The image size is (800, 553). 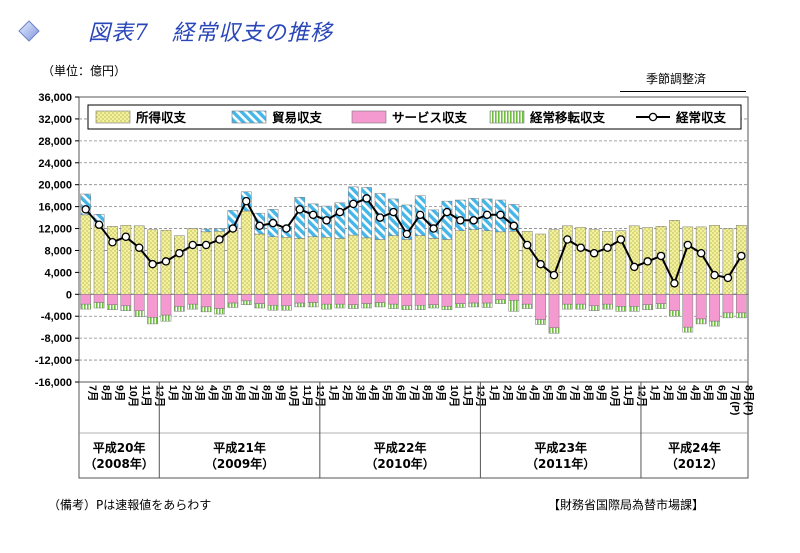 What do you see at coordinates (239, 463) in the screenshot?
I see `year-sub-label: （2009年）` at bounding box center [239, 463].